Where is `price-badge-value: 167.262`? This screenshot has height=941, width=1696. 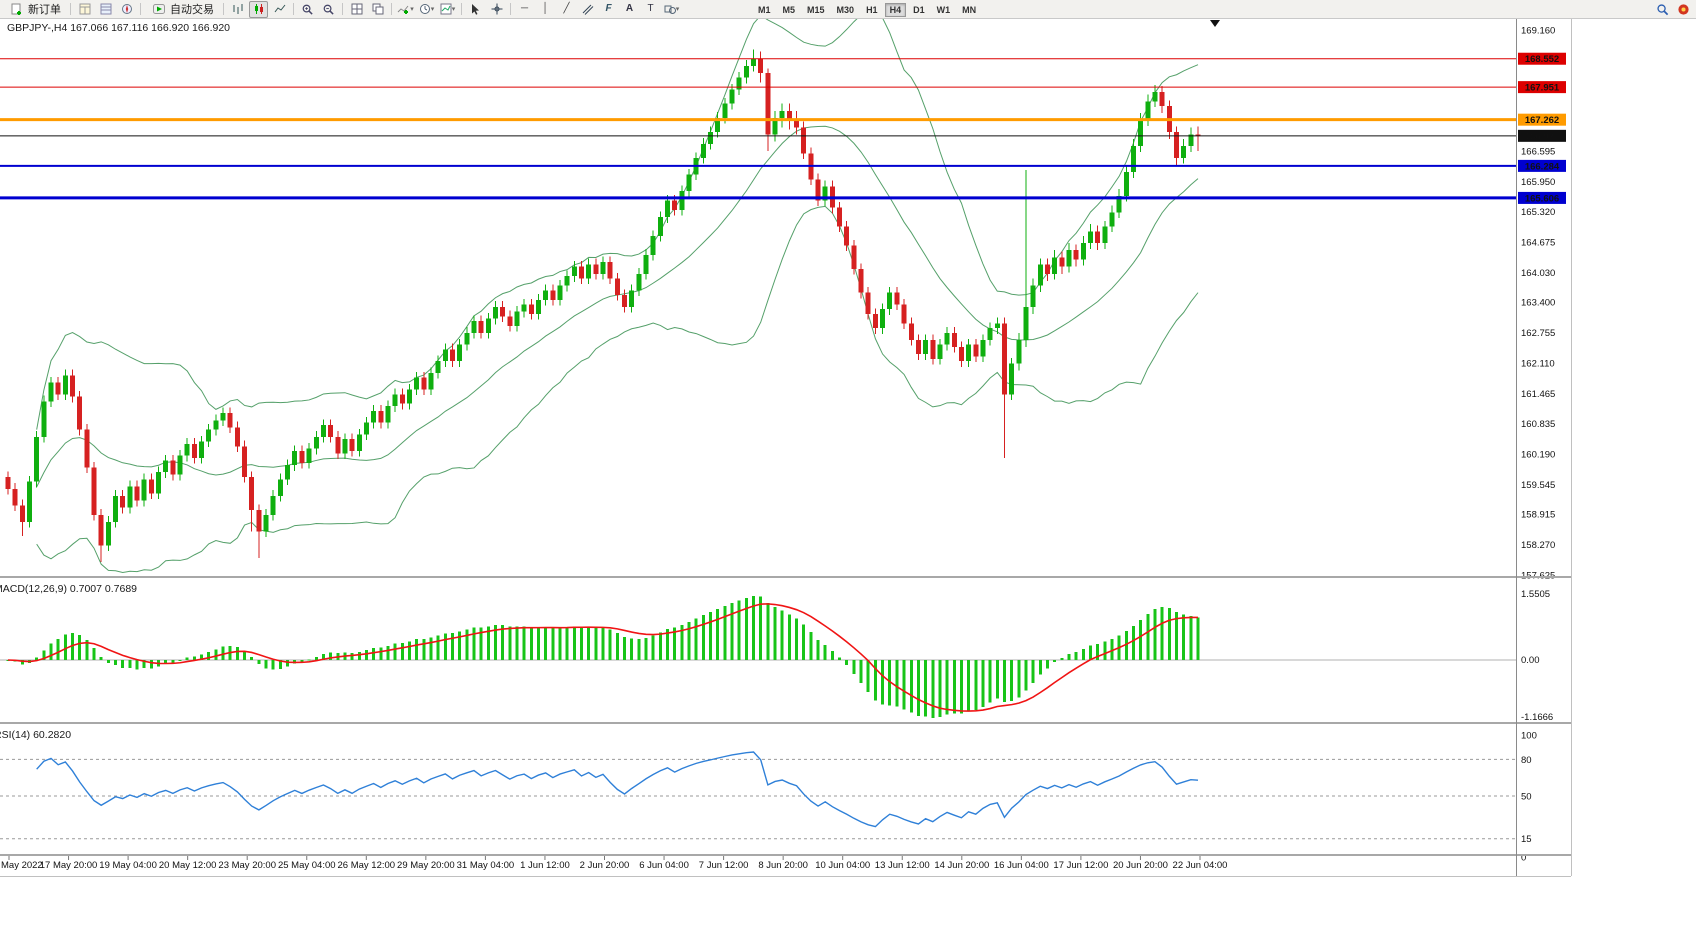 price-badge-value: 167.262 is located at coordinates (1542, 120).